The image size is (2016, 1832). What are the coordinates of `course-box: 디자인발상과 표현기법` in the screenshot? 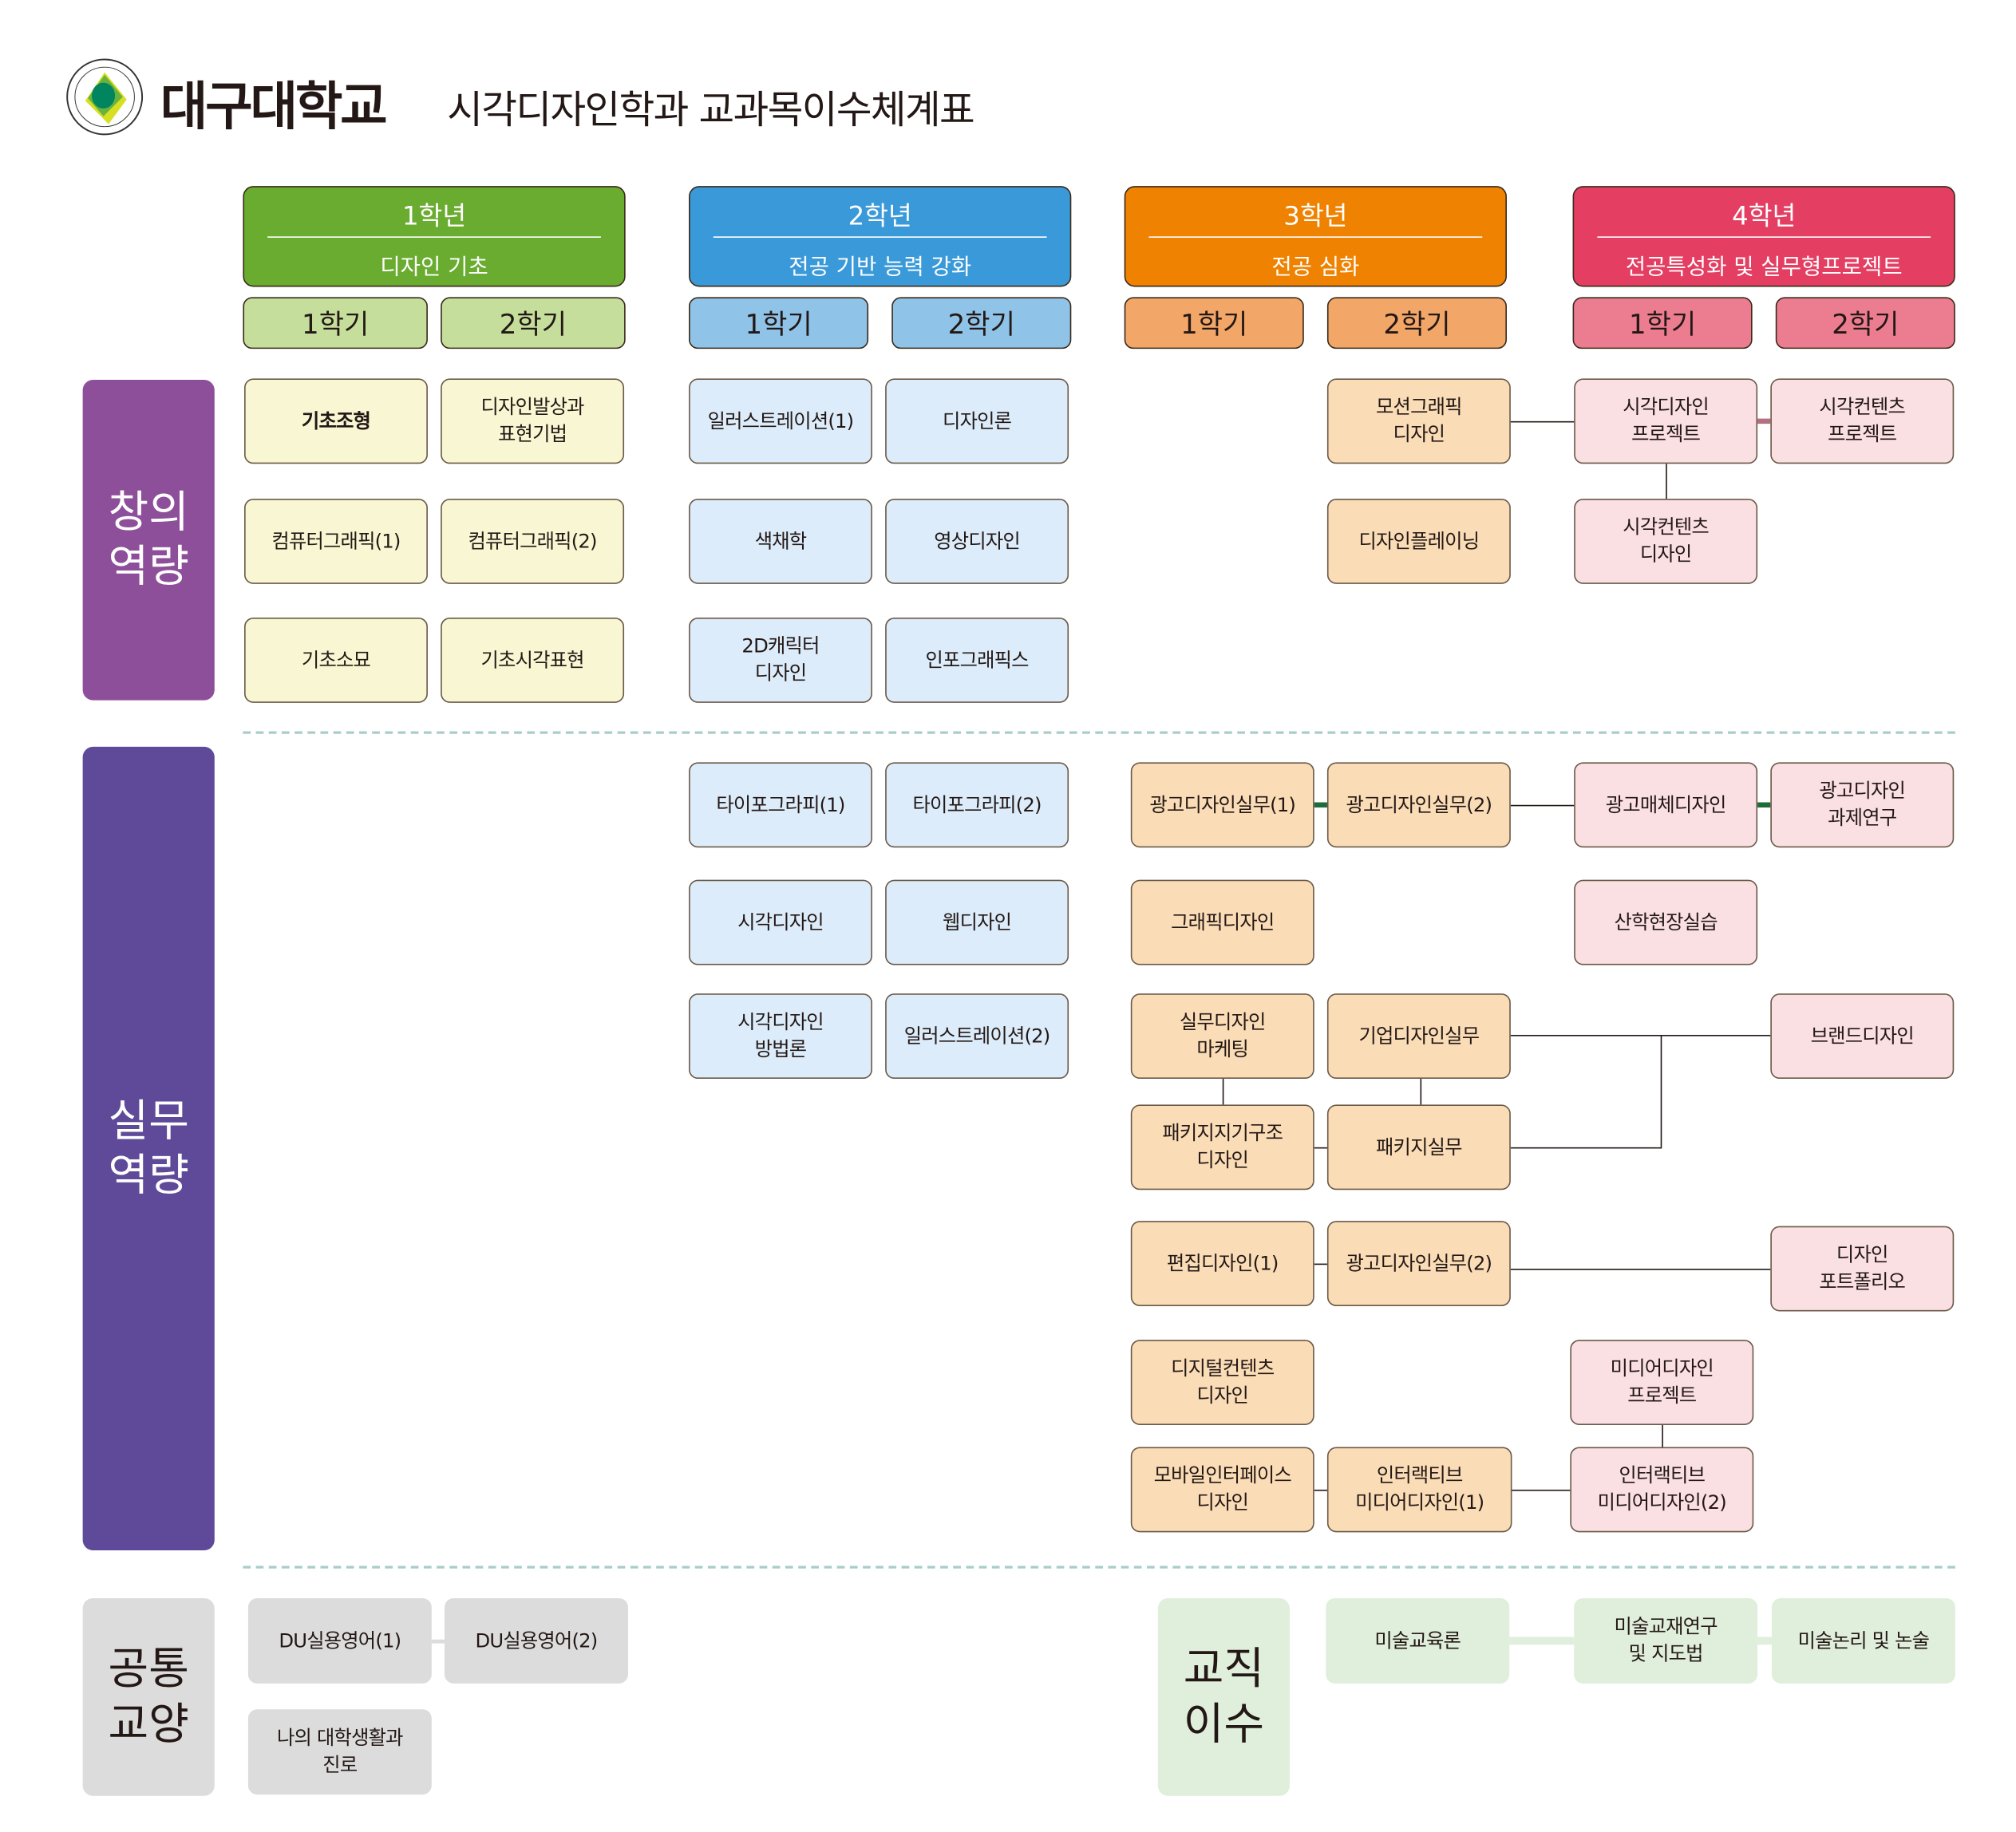 It's located at (533, 421).